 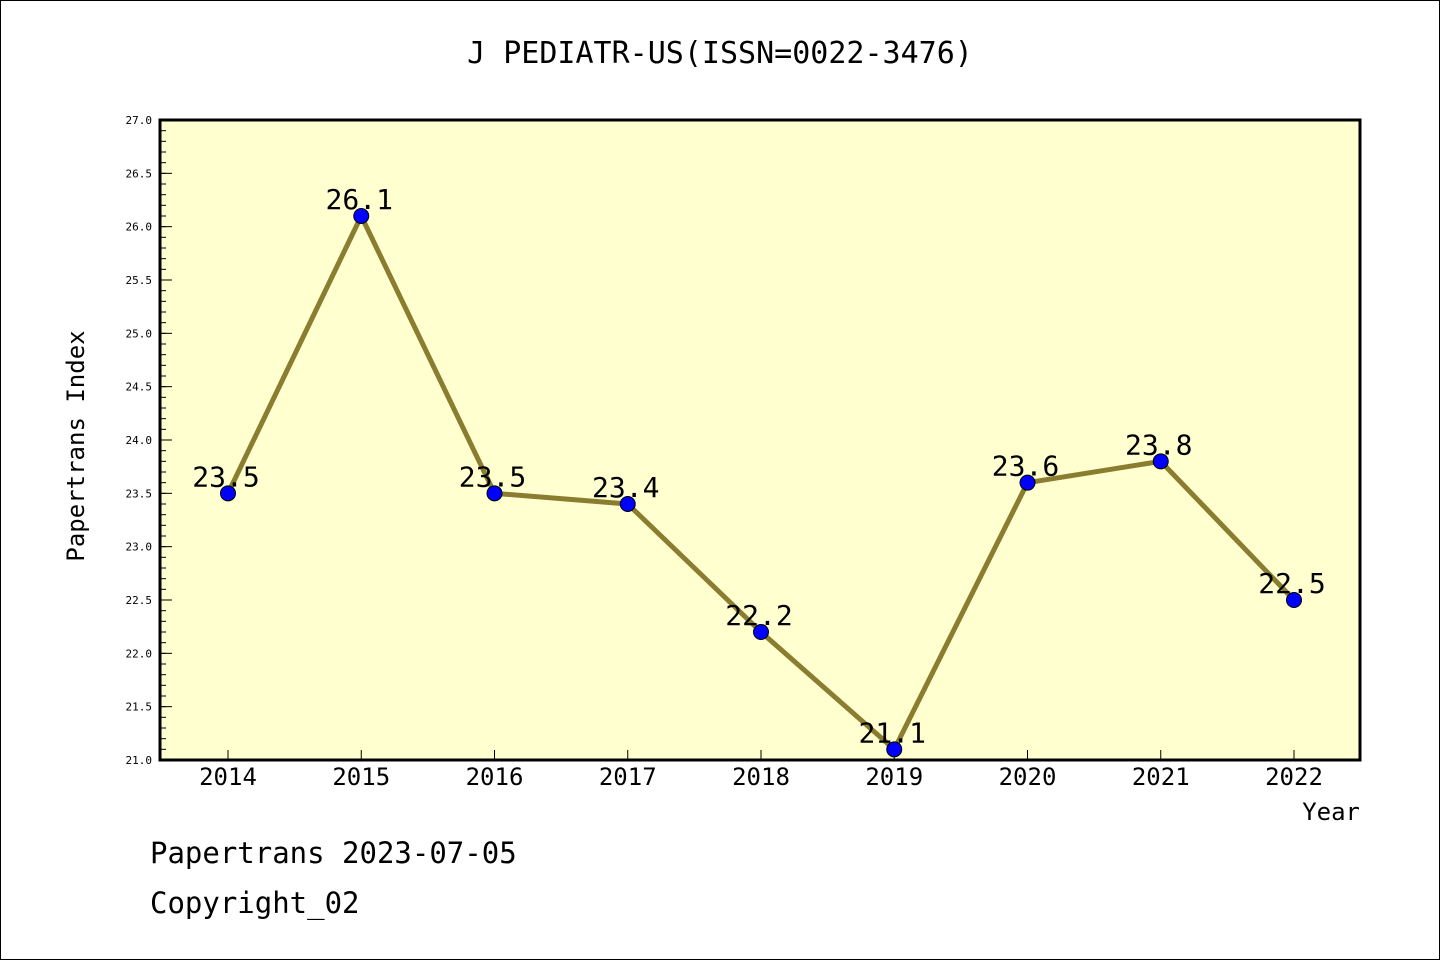 I want to click on footer-date: Papertrans 2023-07-05, so click(x=333, y=853).